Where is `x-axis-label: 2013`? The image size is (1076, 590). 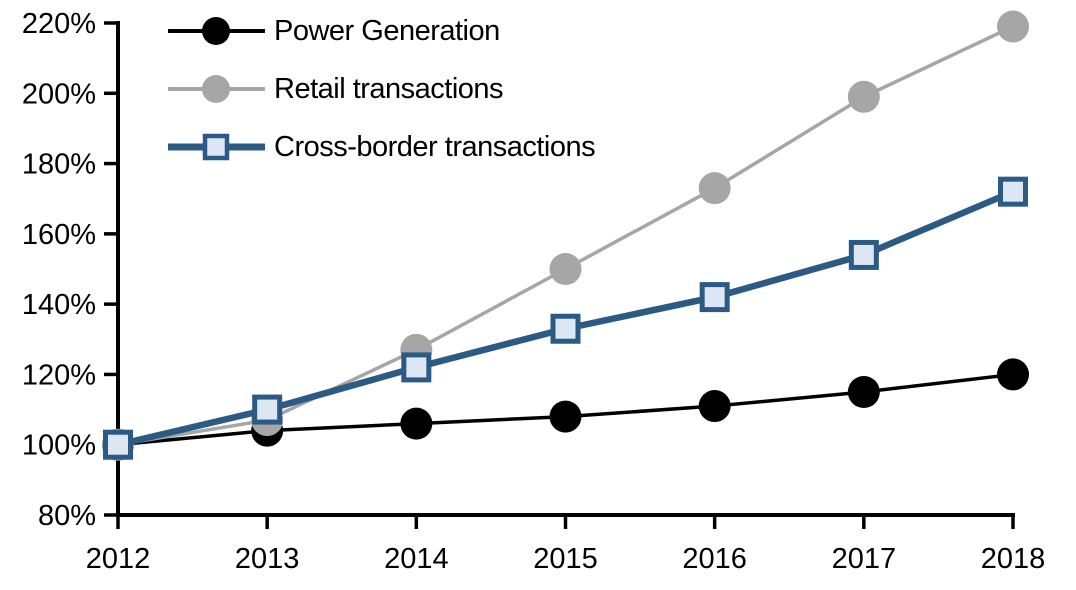 x-axis-label: 2013 is located at coordinates (267, 559).